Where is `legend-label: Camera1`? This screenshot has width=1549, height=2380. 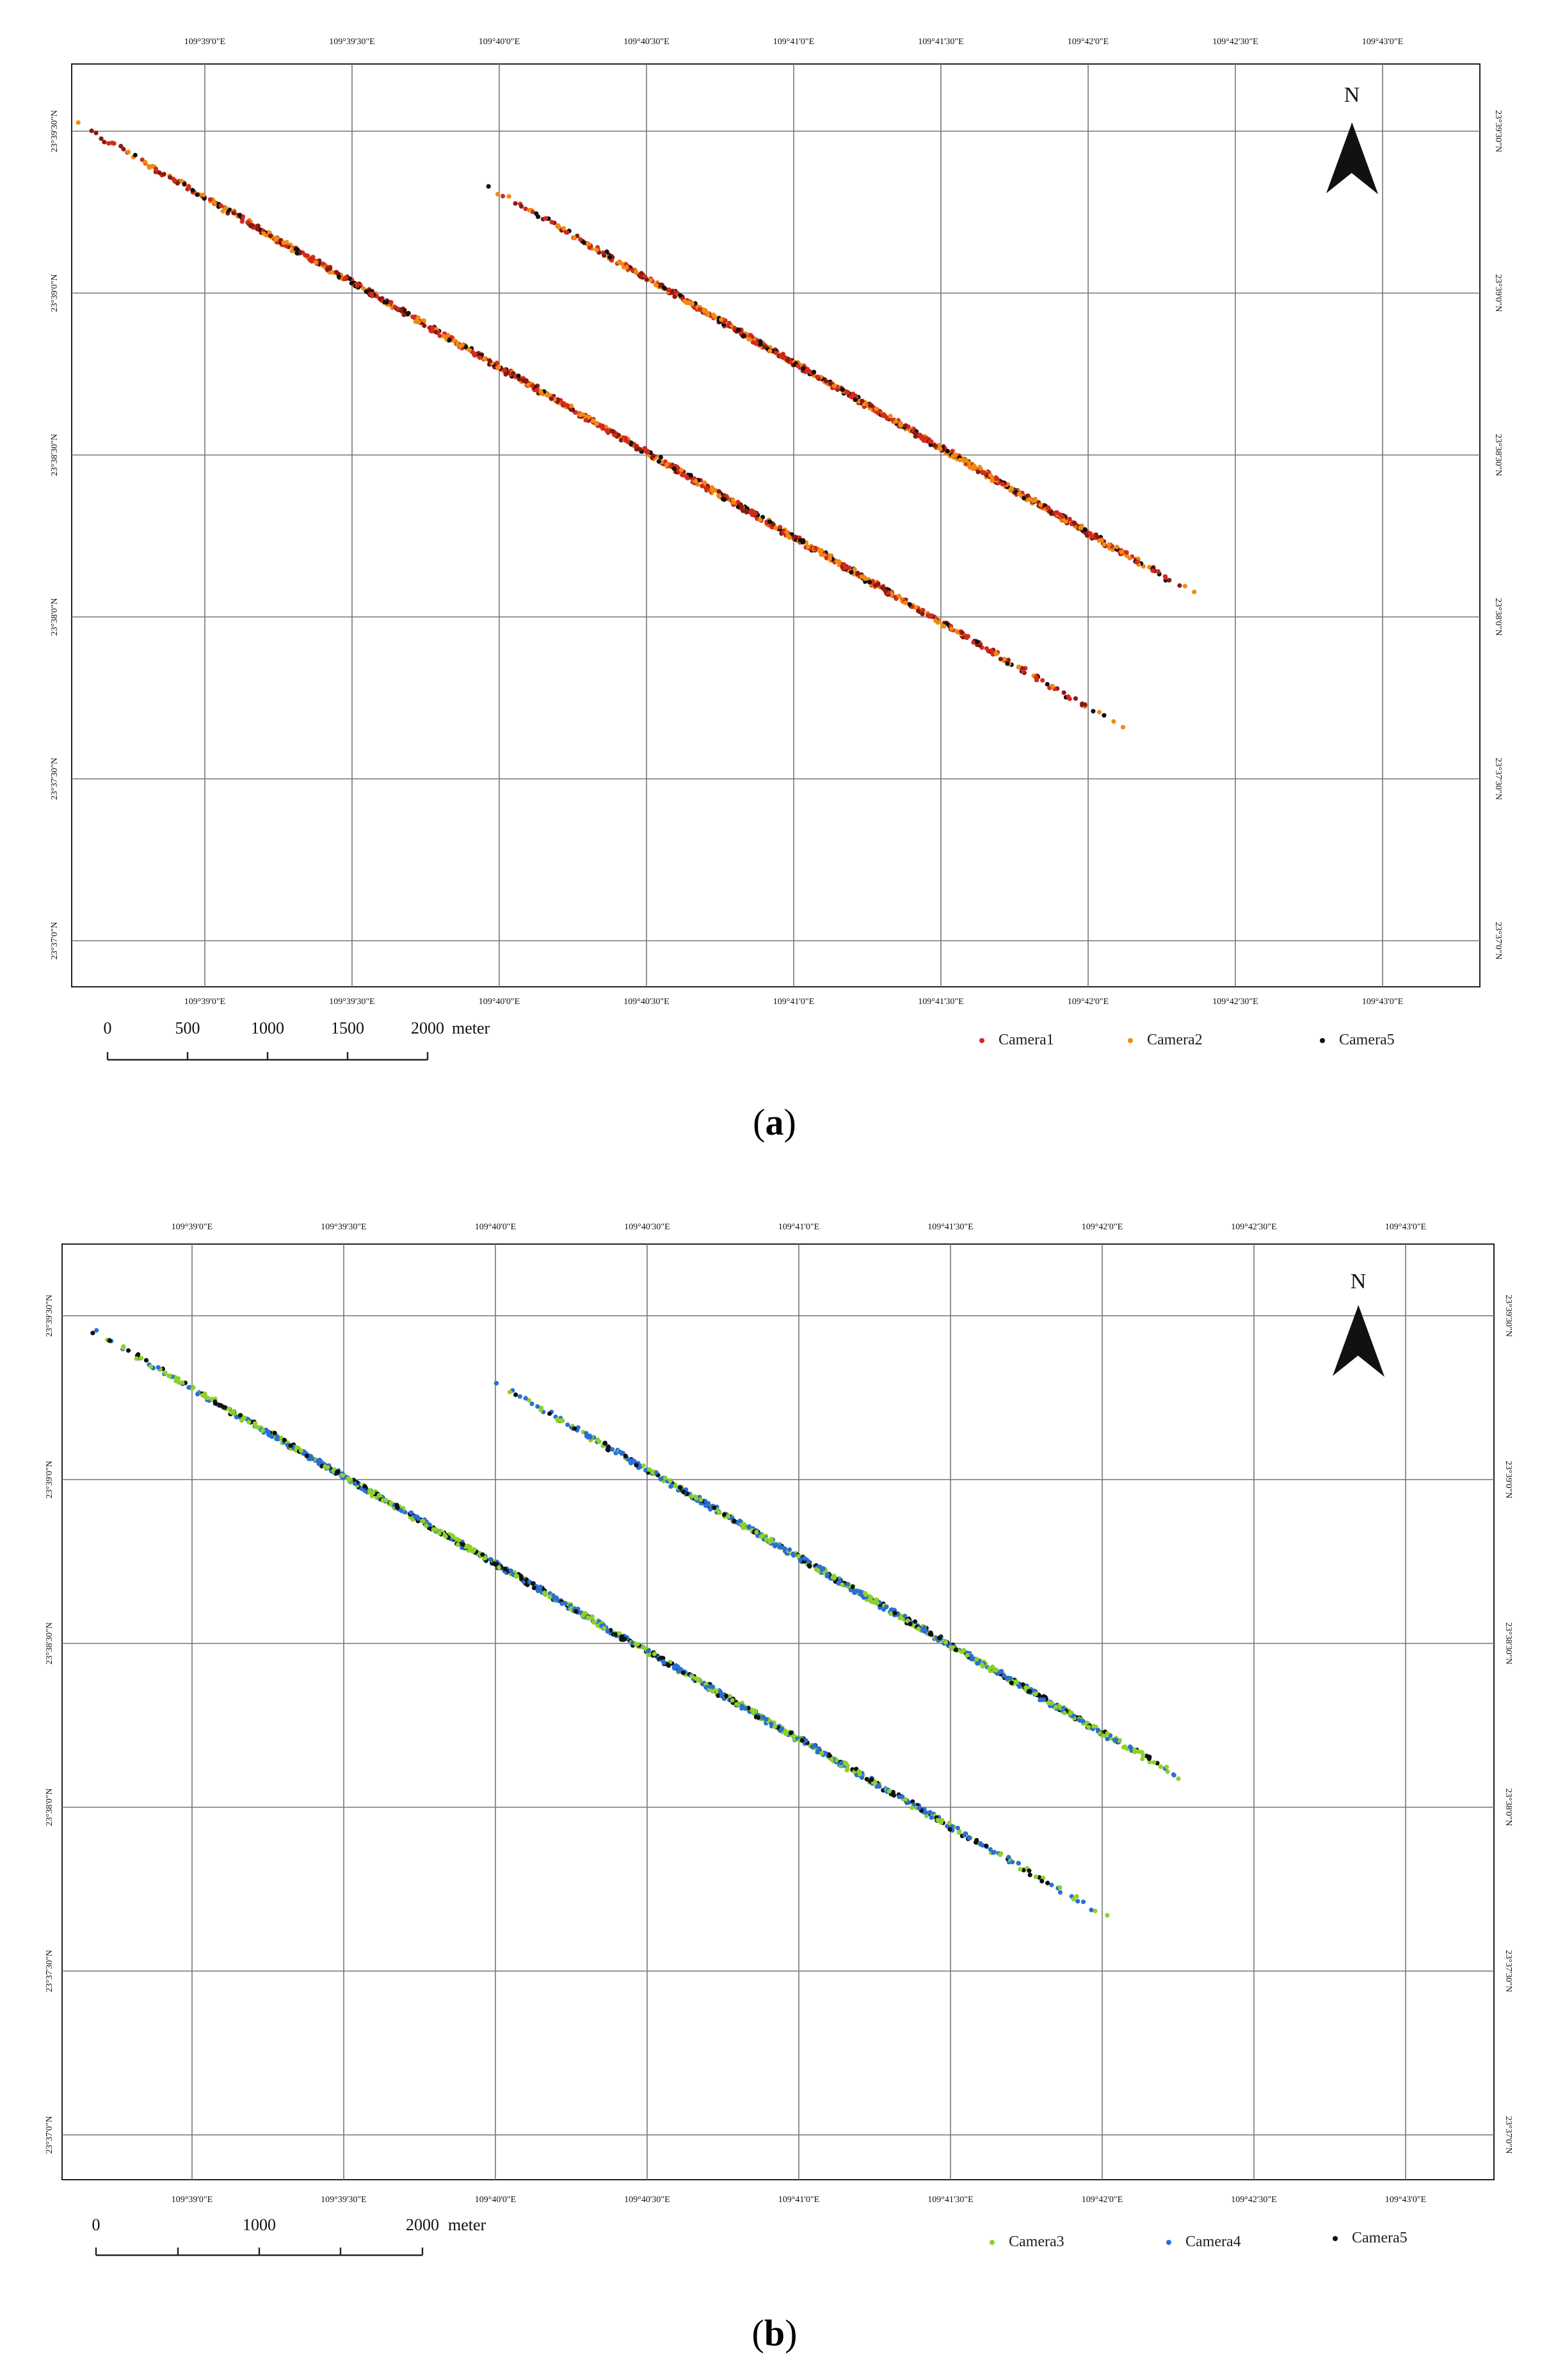
legend-label: Camera1 is located at coordinates (1026, 1040).